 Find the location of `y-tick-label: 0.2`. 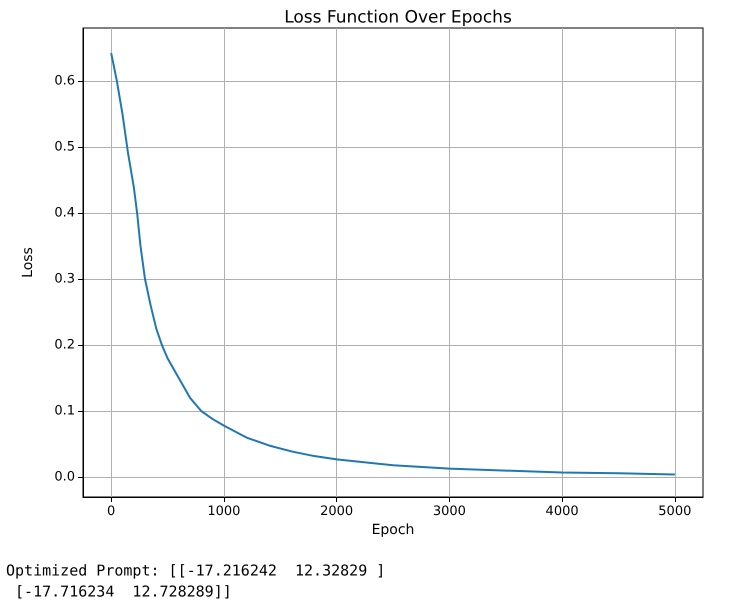

y-tick-label: 0.2 is located at coordinates (64, 345).